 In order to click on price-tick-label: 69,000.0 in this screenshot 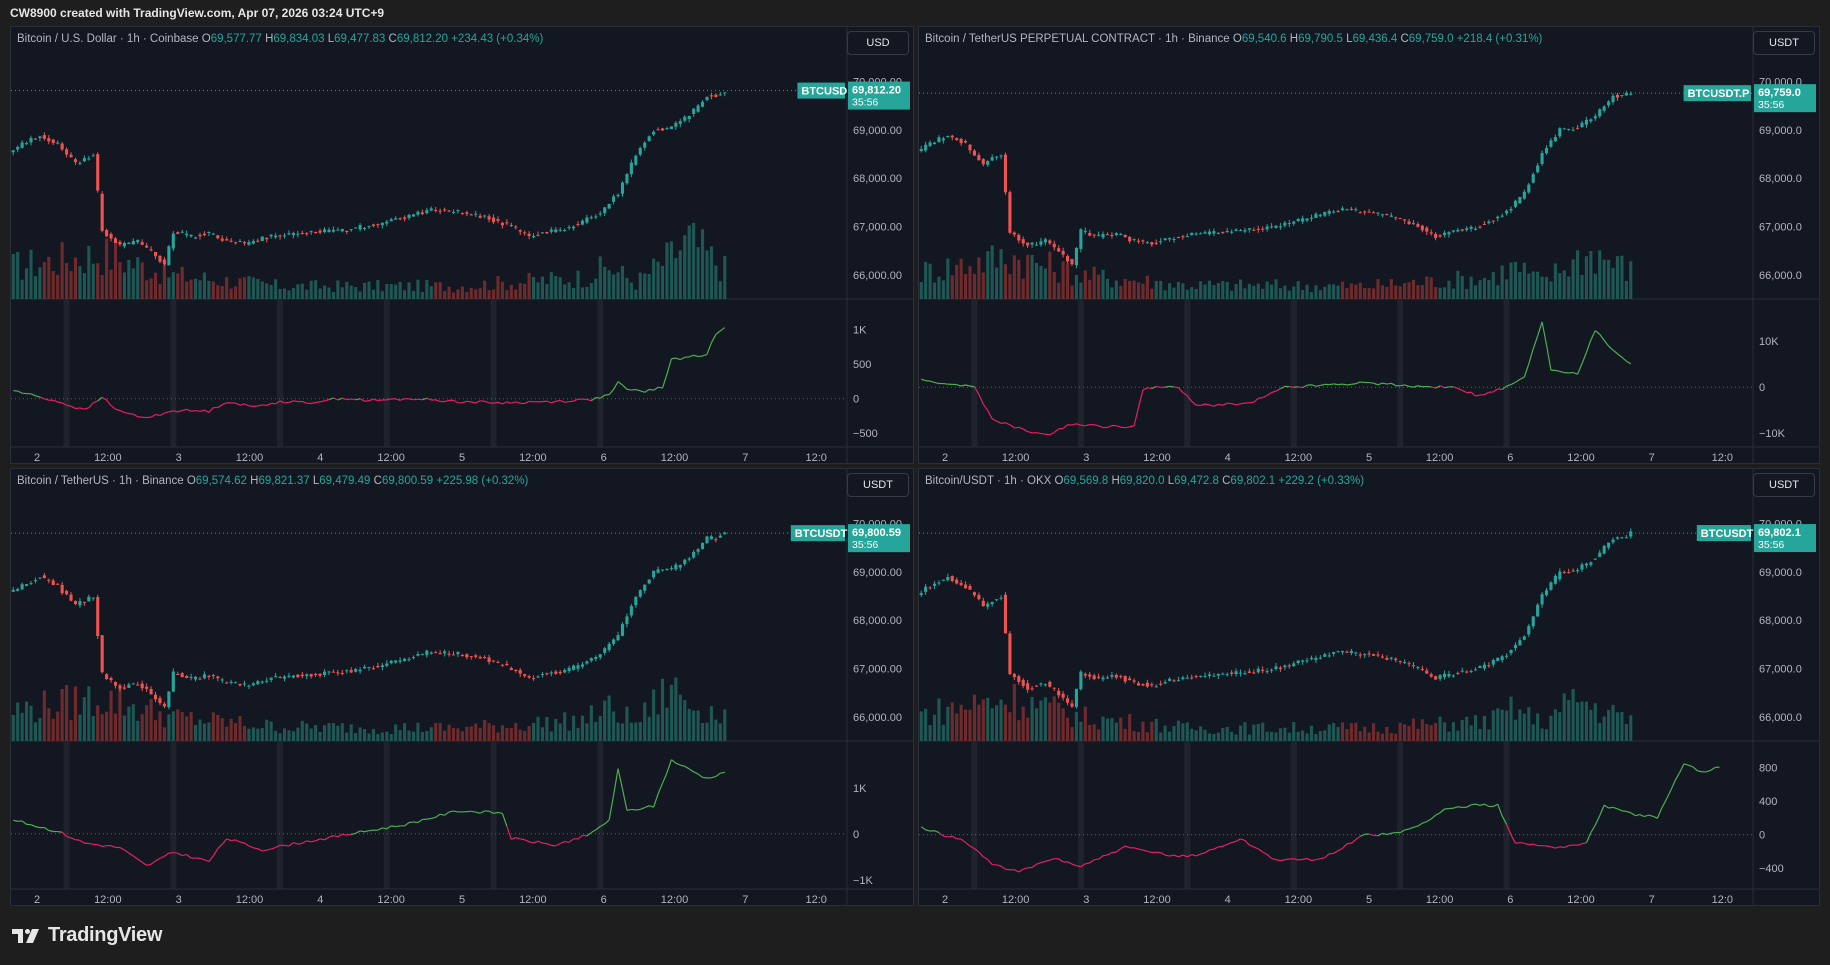, I will do `click(1780, 573)`.